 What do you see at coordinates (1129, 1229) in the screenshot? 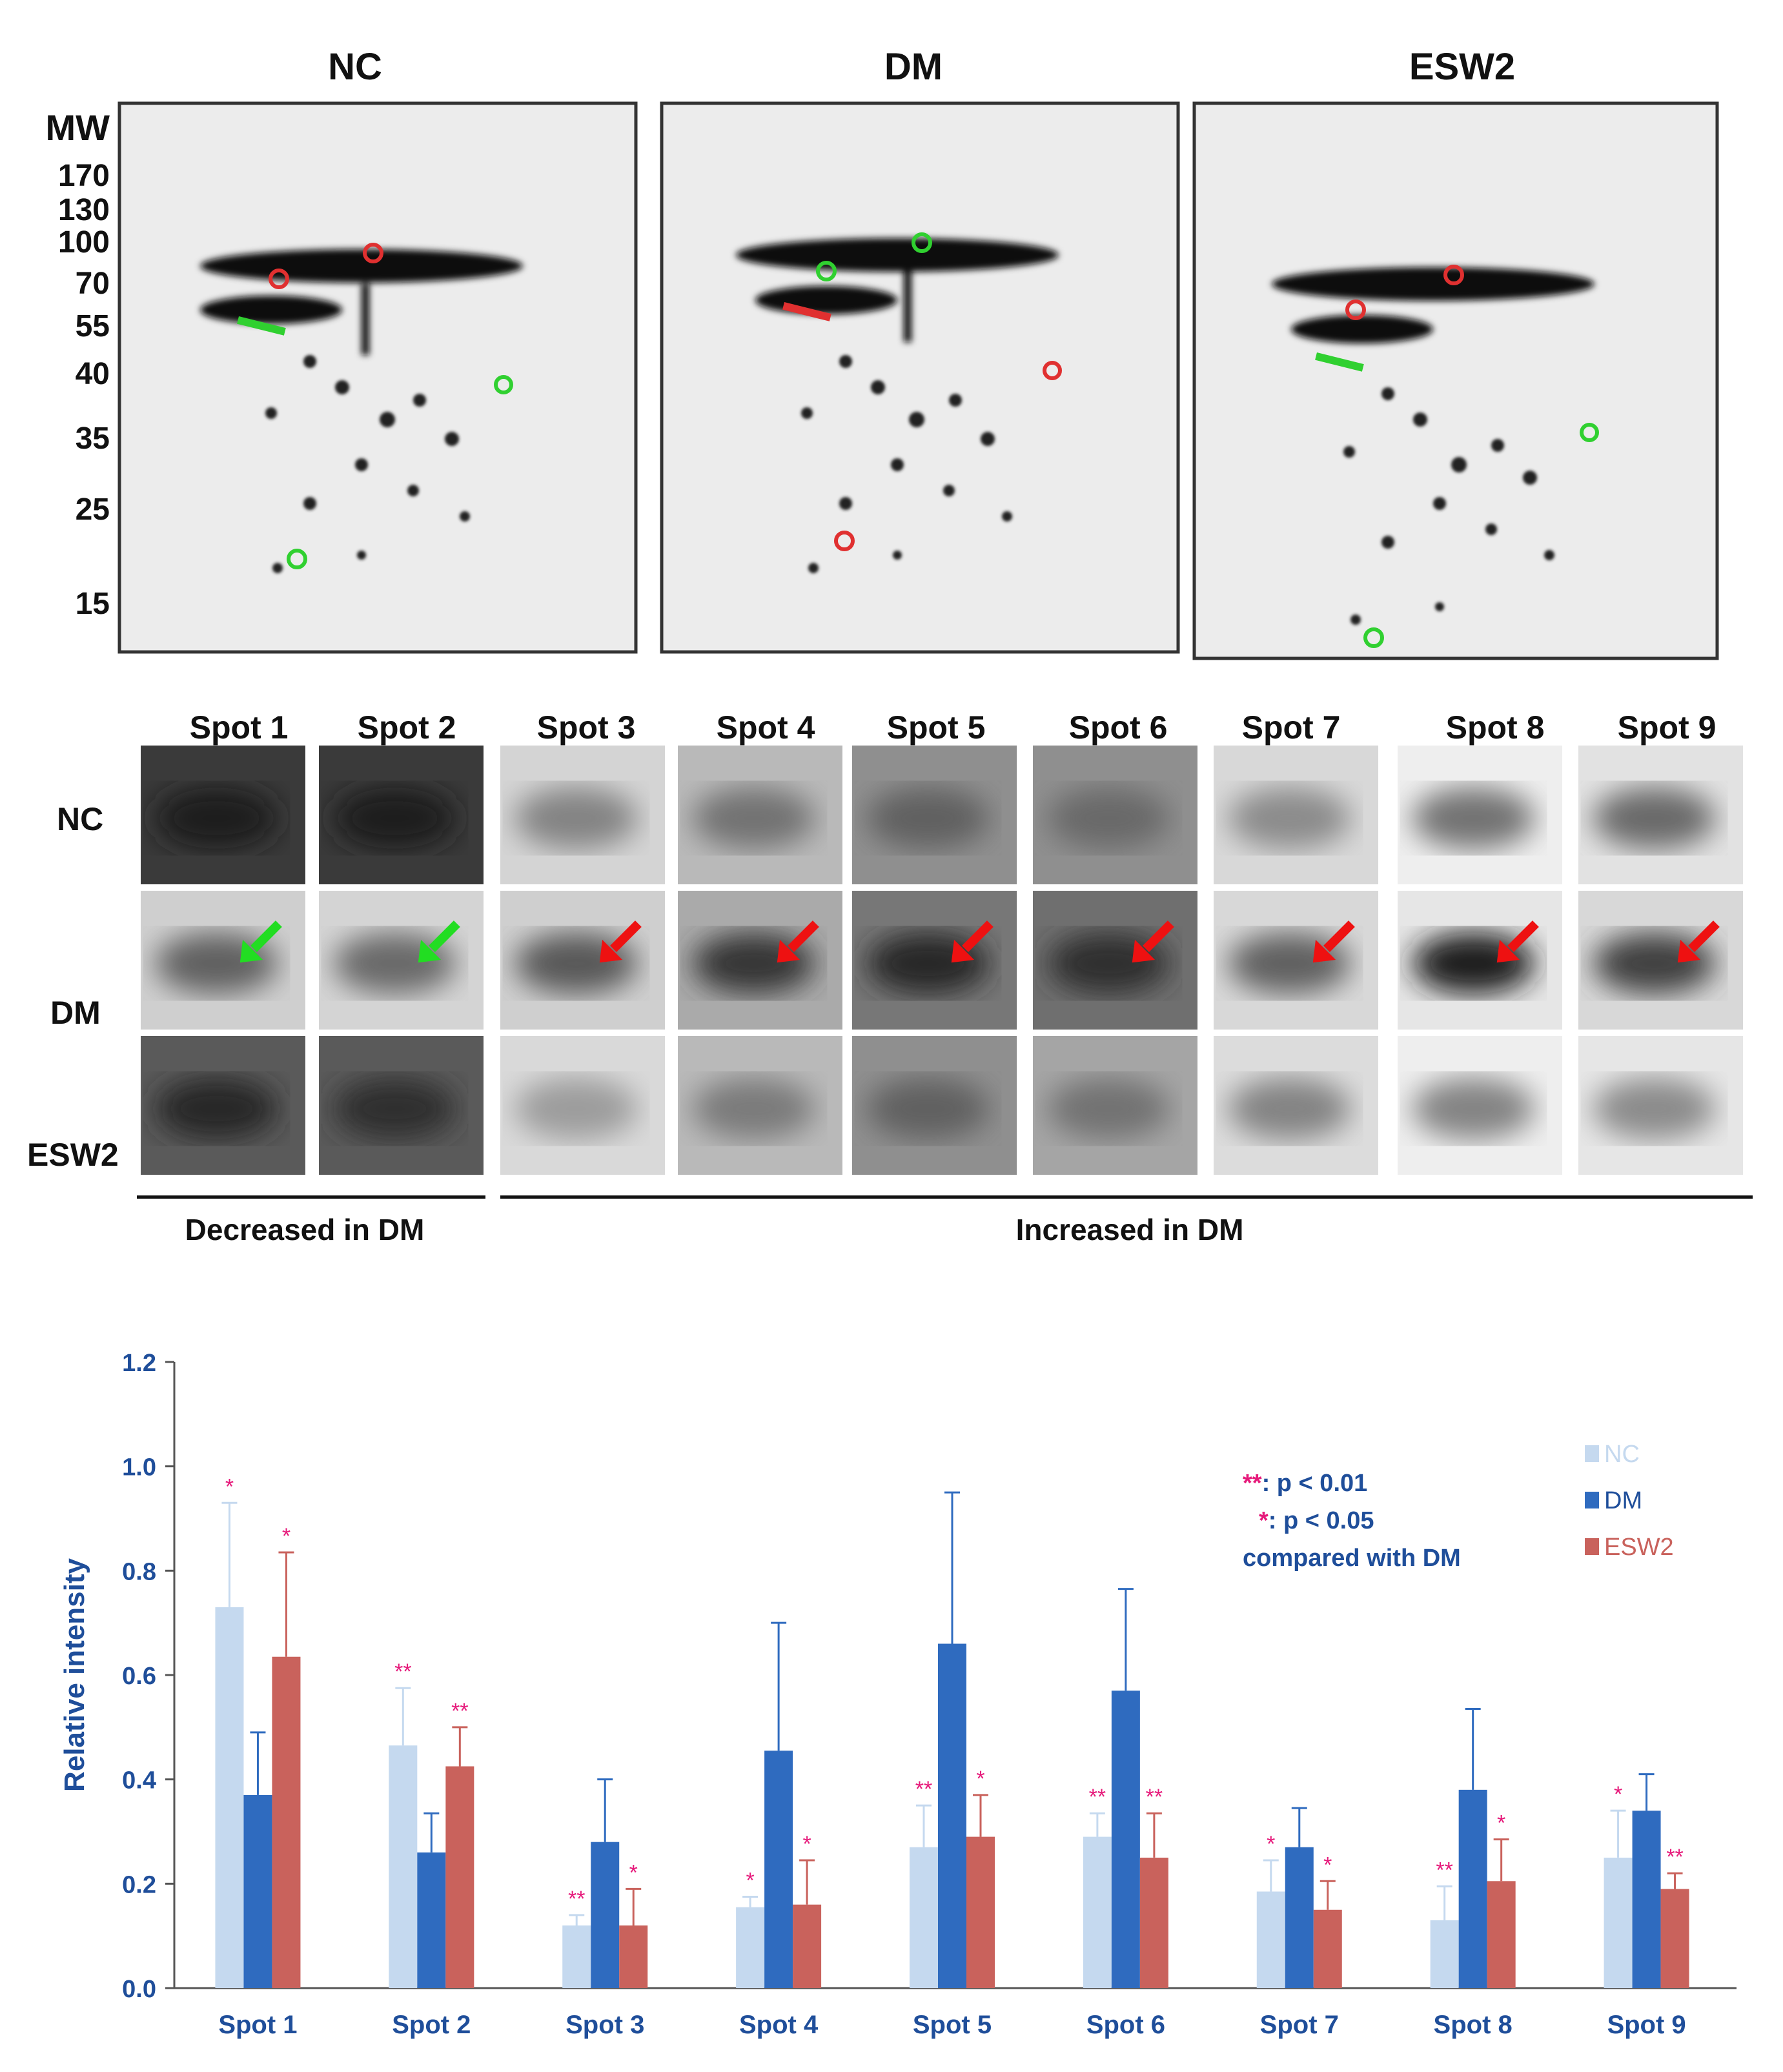
I see `increased-label: Increased in DM` at bounding box center [1129, 1229].